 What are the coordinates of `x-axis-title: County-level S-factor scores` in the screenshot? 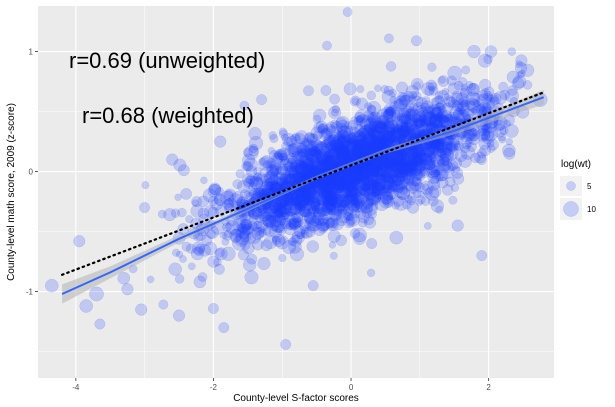 It's located at (296, 398).